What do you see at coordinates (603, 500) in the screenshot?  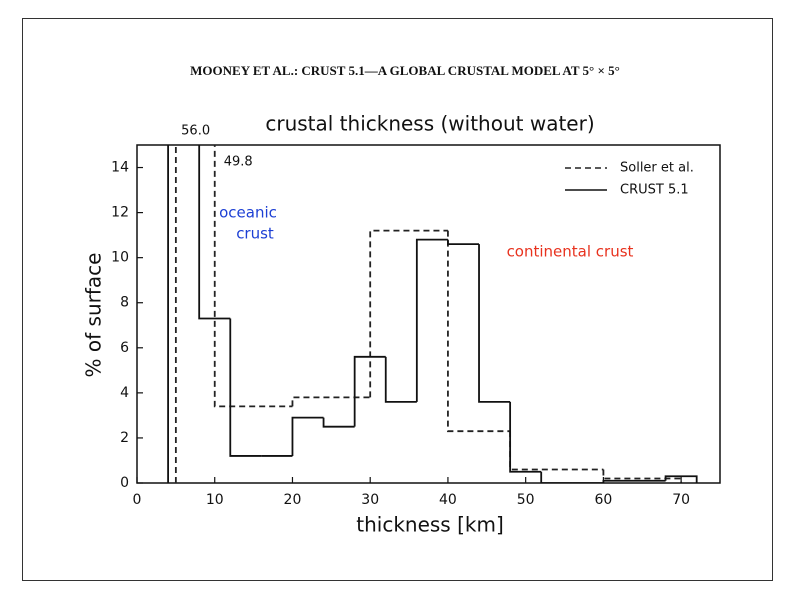 I see `x-tick-label: 60` at bounding box center [603, 500].